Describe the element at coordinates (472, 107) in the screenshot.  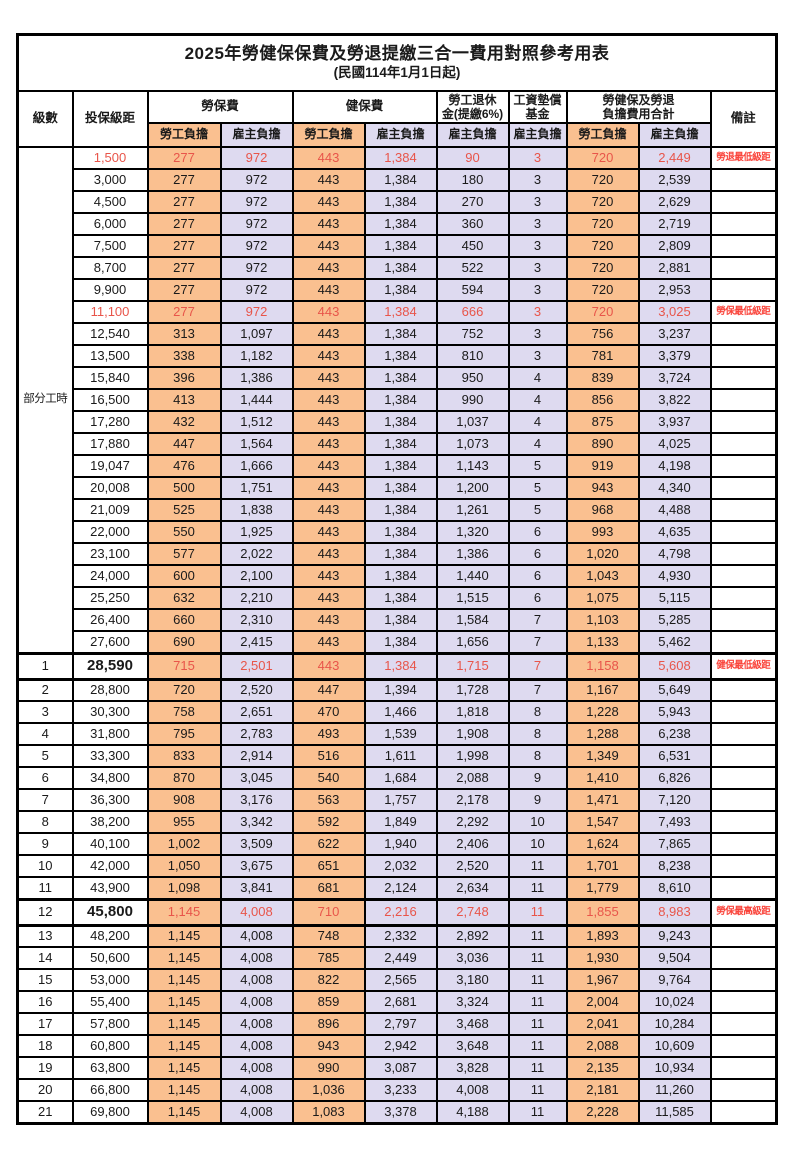
I see `header-pension: 勞工退休 金(提繳6%)` at that location.